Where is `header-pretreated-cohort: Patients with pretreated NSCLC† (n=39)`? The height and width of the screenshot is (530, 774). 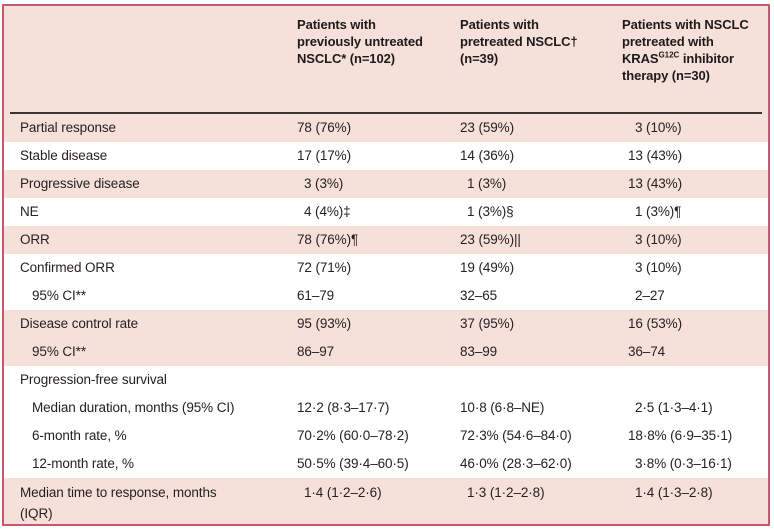 header-pretreated-cohort: Patients with pretreated NSCLC† (n=39) is located at coordinates (519, 41).